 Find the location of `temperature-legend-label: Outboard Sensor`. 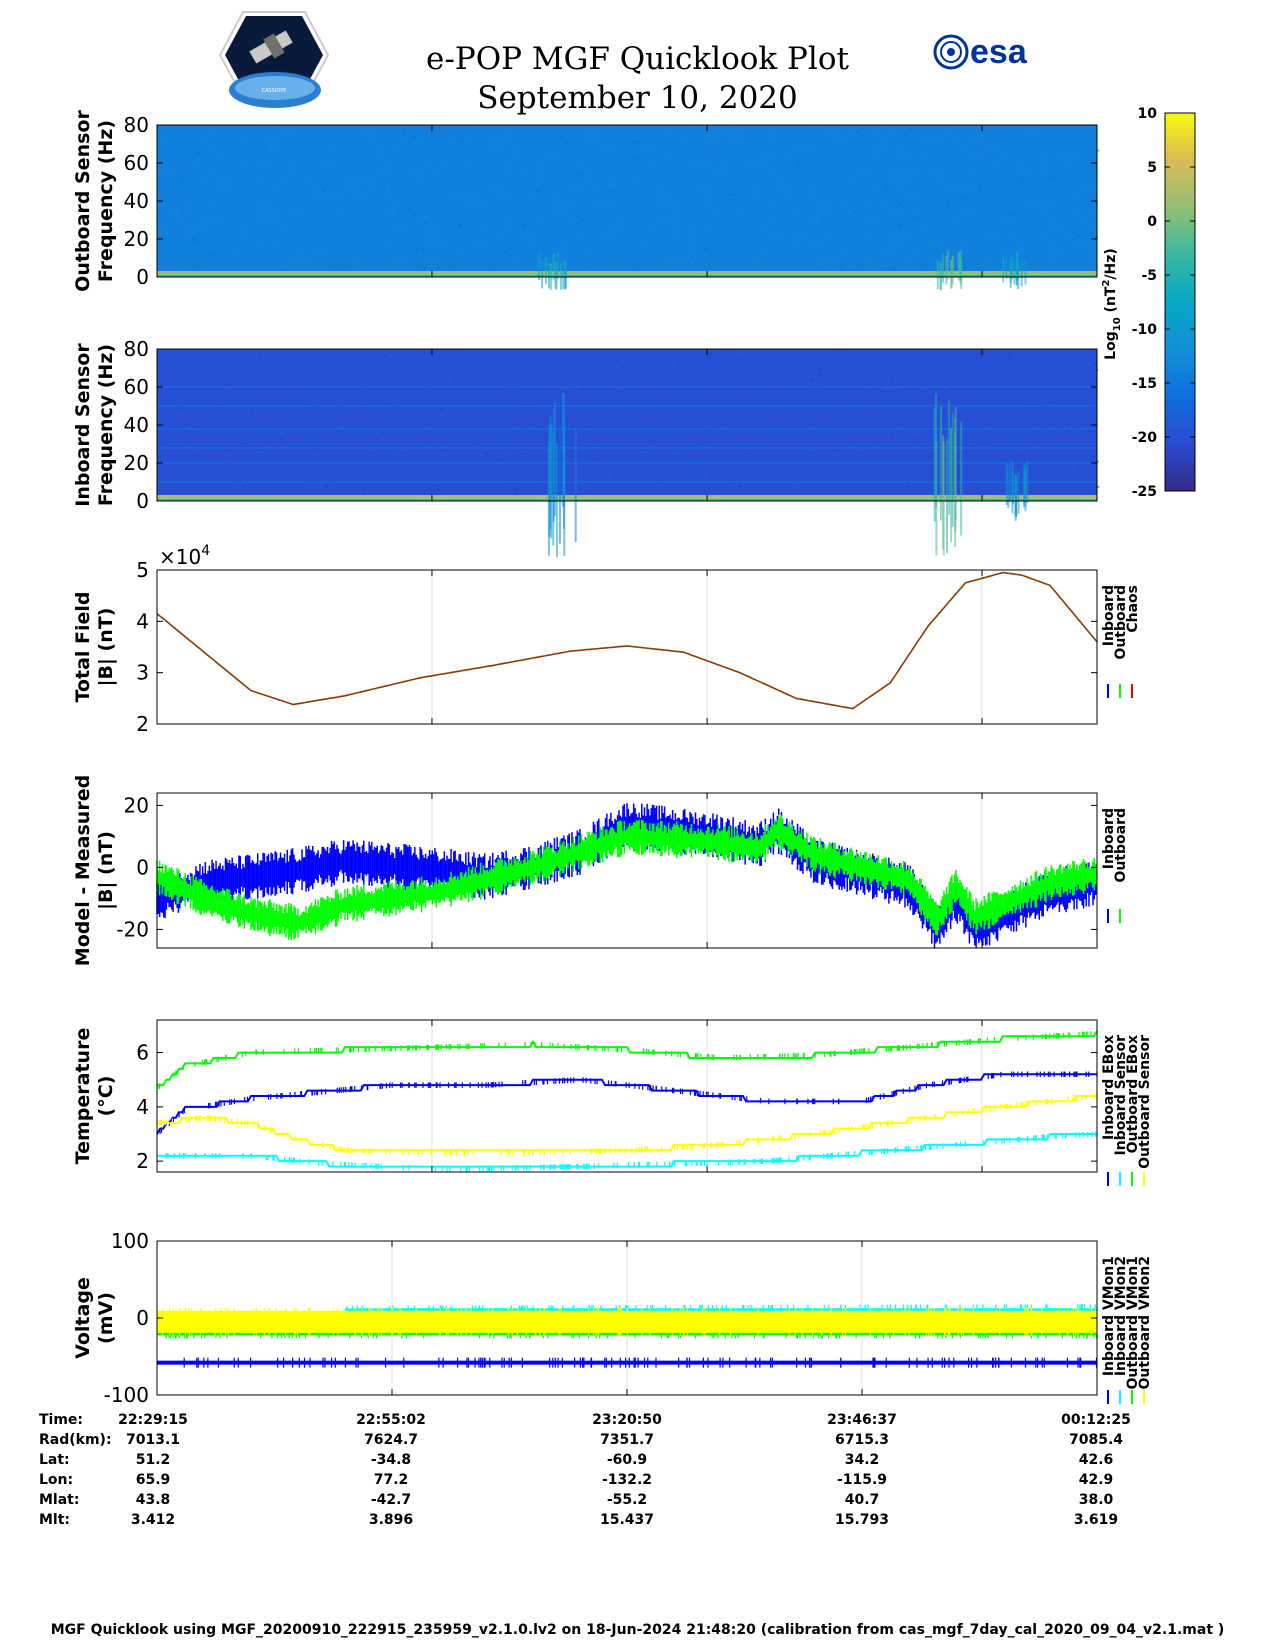

temperature-legend-label: Outboard Sensor is located at coordinates (1145, 1102).